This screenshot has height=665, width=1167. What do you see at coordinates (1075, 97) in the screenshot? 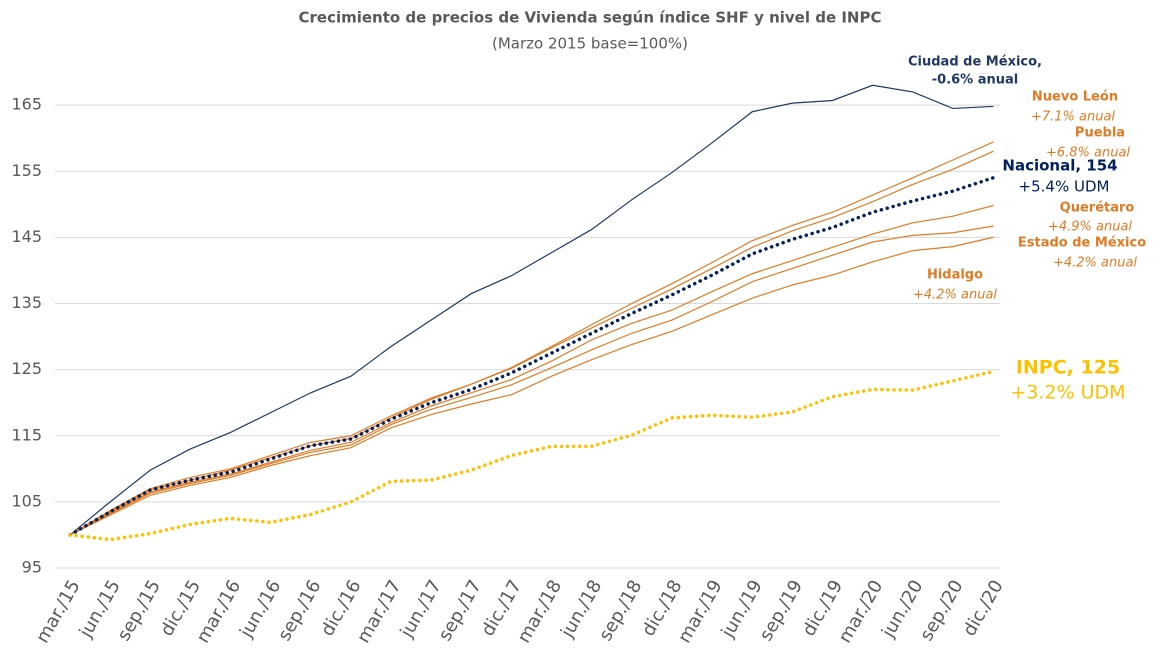
I see `annotation: Nuevo León` at bounding box center [1075, 97].